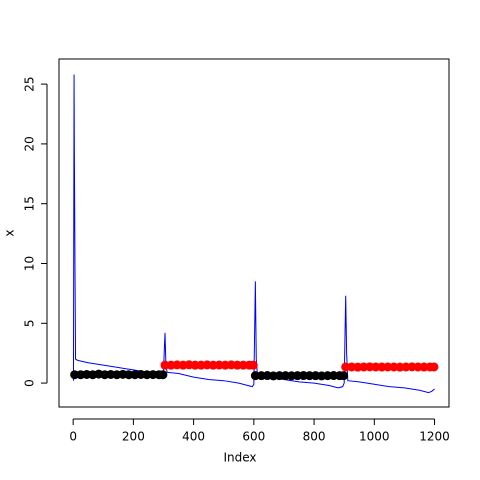 The image size is (480, 480). Describe the element at coordinates (30, 383) in the screenshot. I see `y-tick-label: 0` at that location.